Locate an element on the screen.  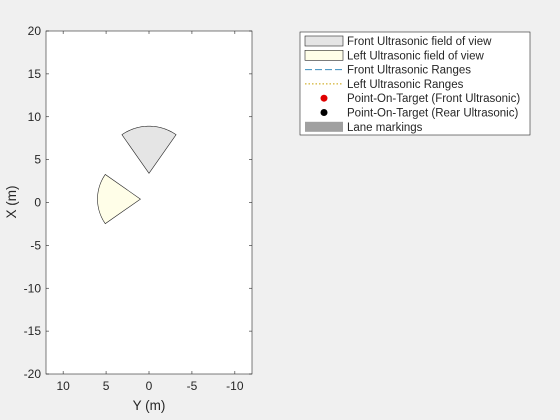
x-tick-label: -5 is located at coordinates (192, 386).